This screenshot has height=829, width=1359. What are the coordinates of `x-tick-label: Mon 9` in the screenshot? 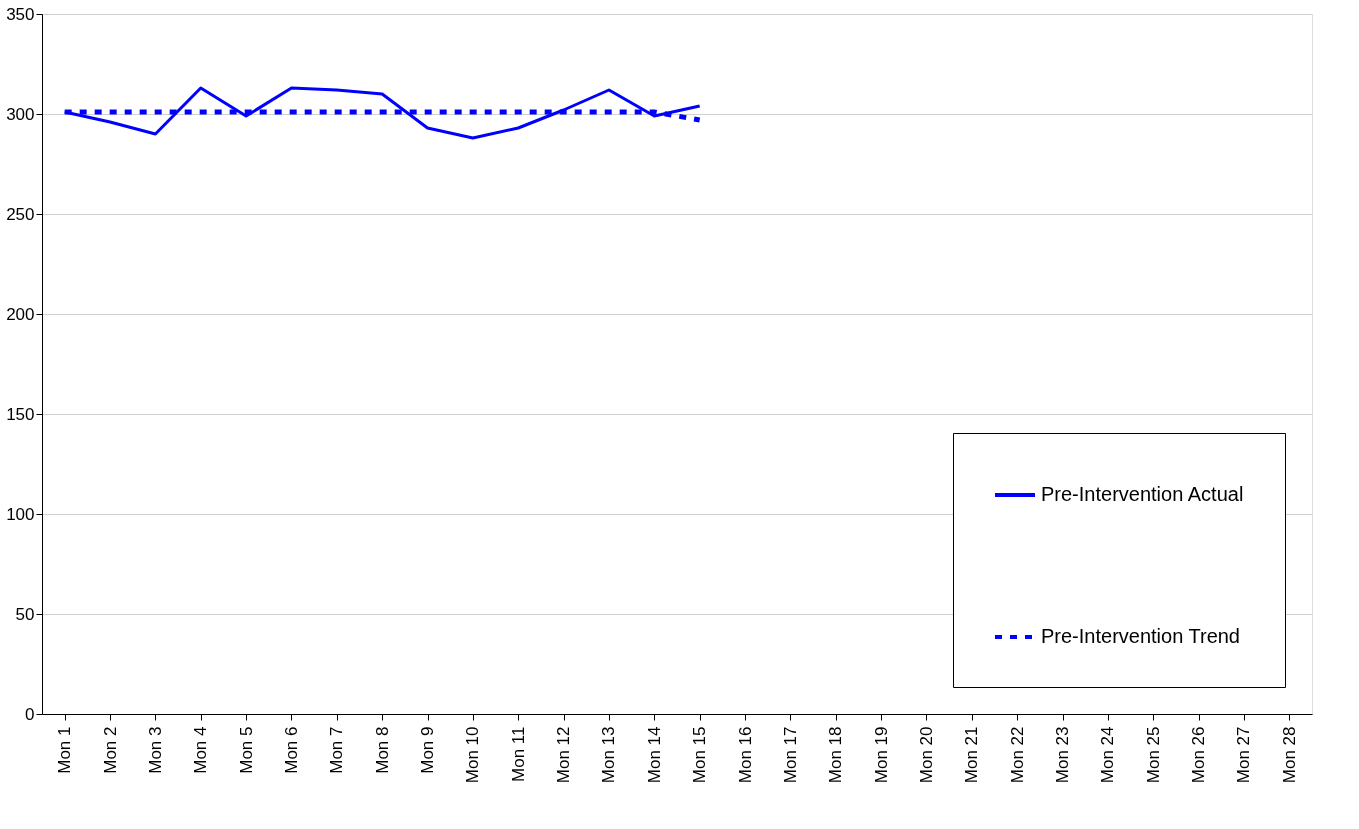 It's located at (428, 750).